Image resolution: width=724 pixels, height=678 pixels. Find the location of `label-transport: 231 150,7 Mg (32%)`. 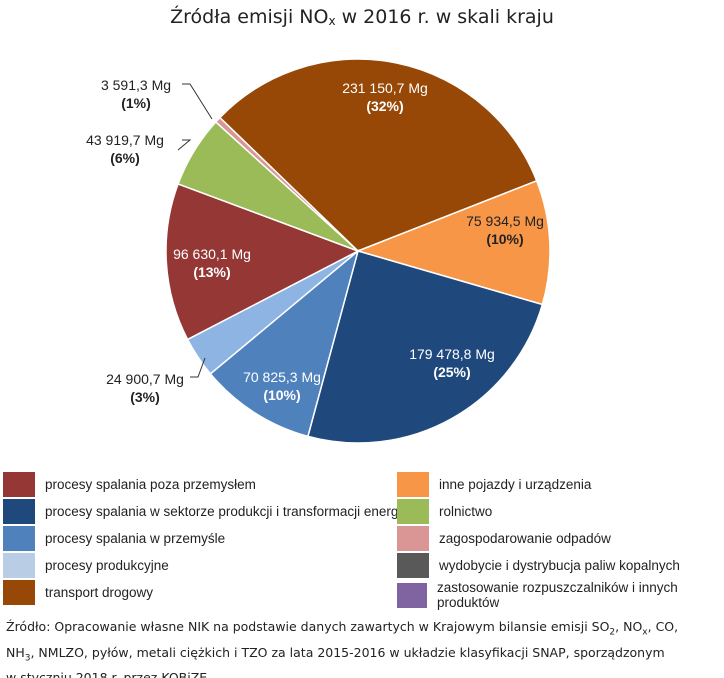

label-transport: 231 150,7 Mg (32%) is located at coordinates (385, 97).